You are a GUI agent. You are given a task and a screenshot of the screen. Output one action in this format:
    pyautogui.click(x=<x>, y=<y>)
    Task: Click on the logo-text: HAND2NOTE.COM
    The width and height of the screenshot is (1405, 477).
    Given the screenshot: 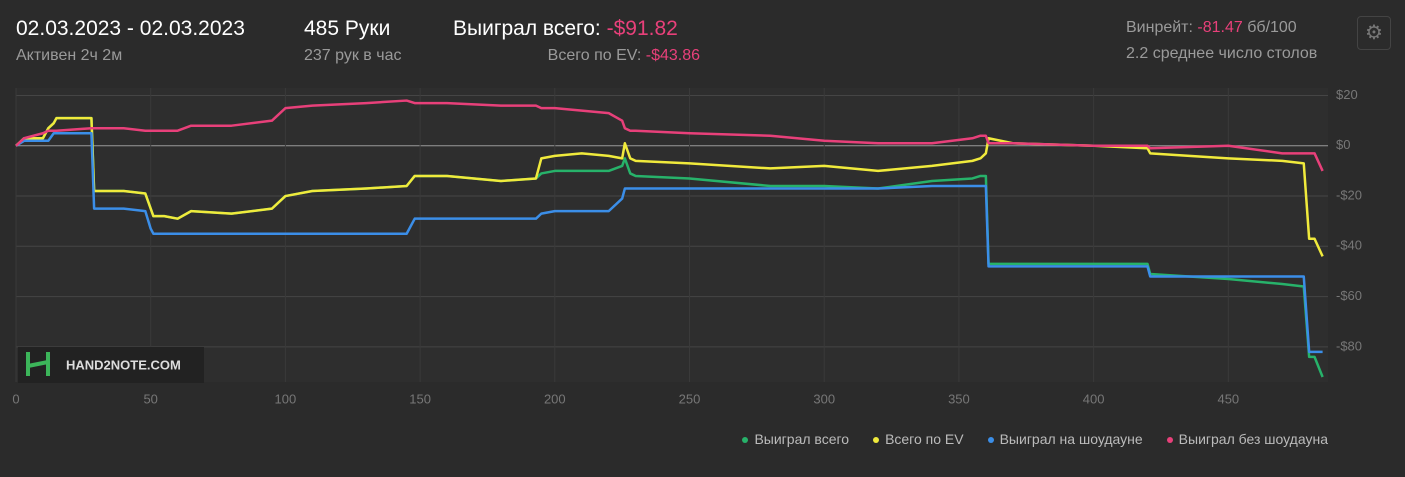 What is the action you would take?
    pyautogui.click(x=123, y=364)
    